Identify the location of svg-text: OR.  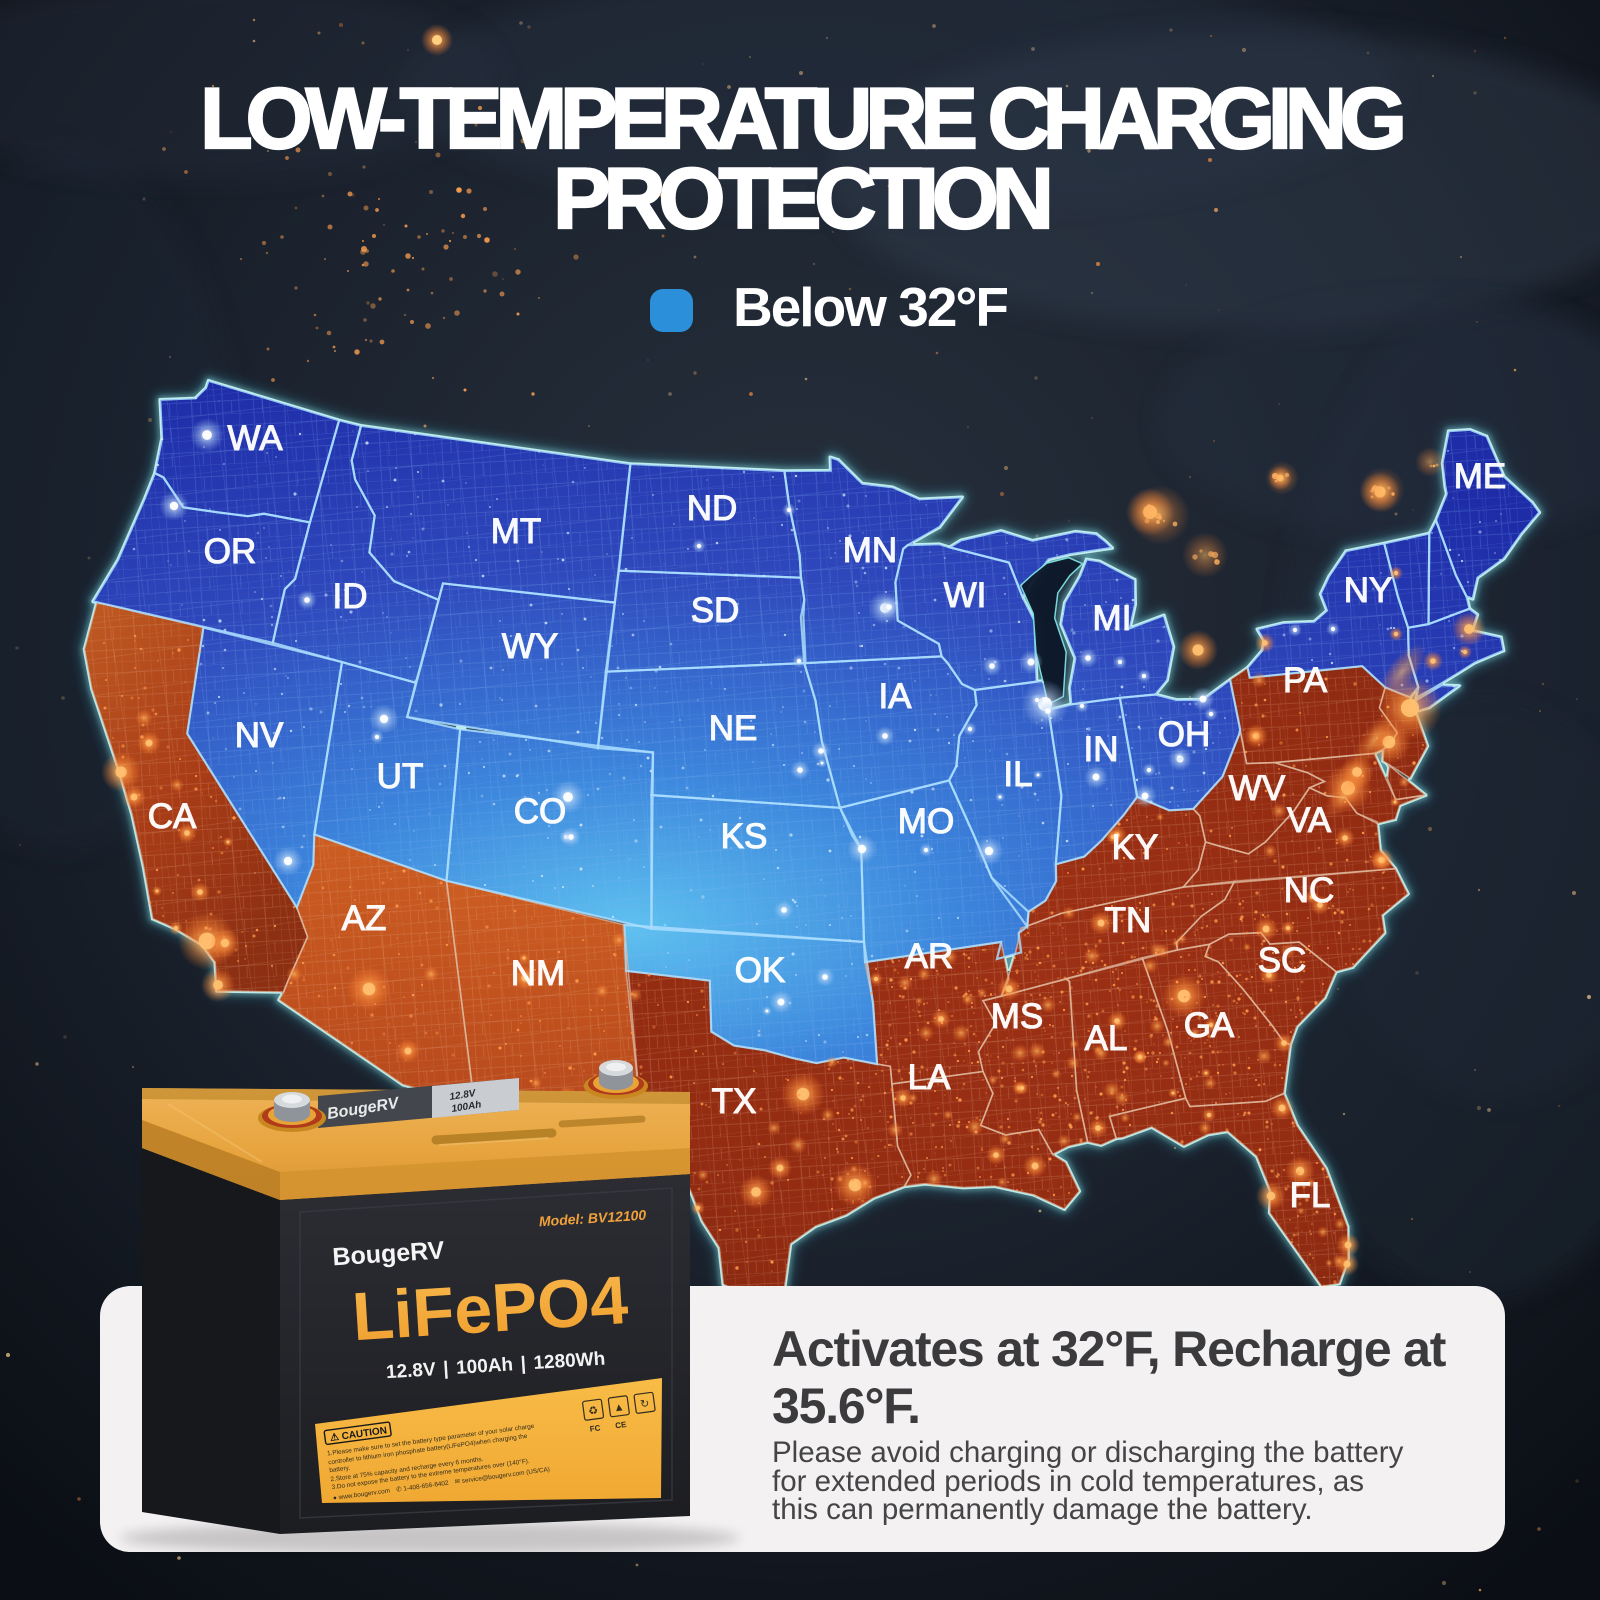
(230, 551).